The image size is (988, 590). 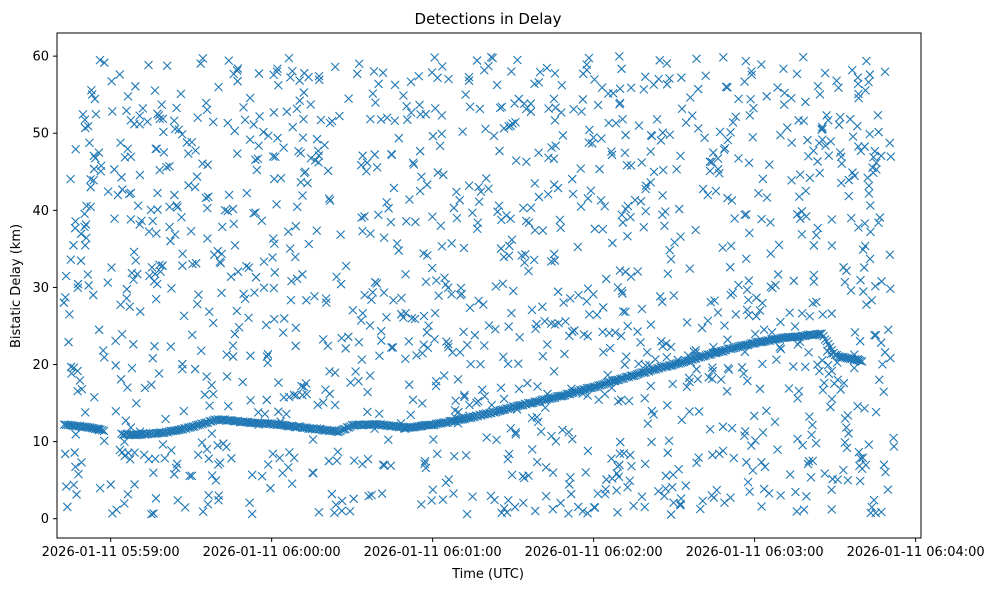 I want to click on y-tick-label: 0, so click(x=45, y=519).